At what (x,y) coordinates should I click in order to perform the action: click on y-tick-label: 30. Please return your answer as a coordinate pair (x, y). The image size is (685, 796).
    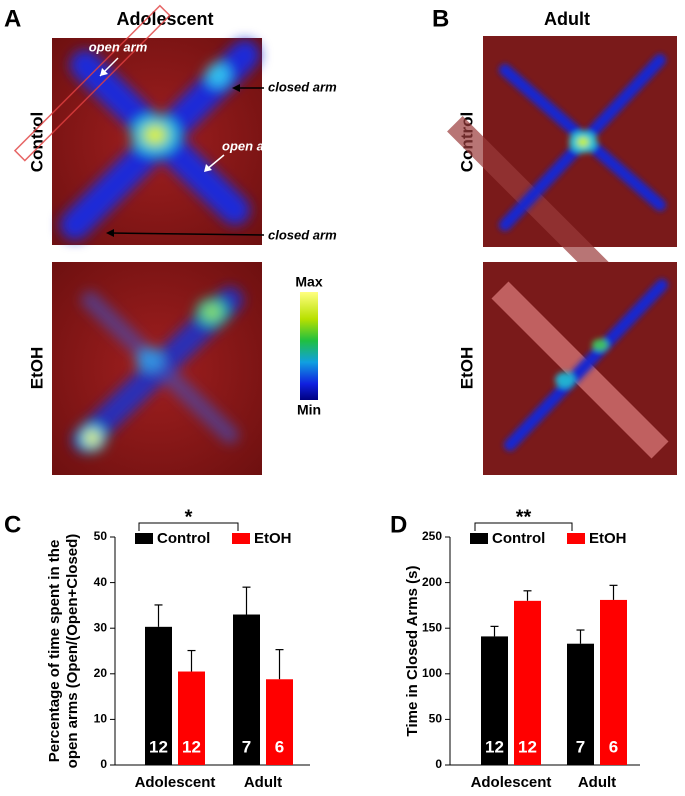
    Looking at the image, I should click on (101, 627).